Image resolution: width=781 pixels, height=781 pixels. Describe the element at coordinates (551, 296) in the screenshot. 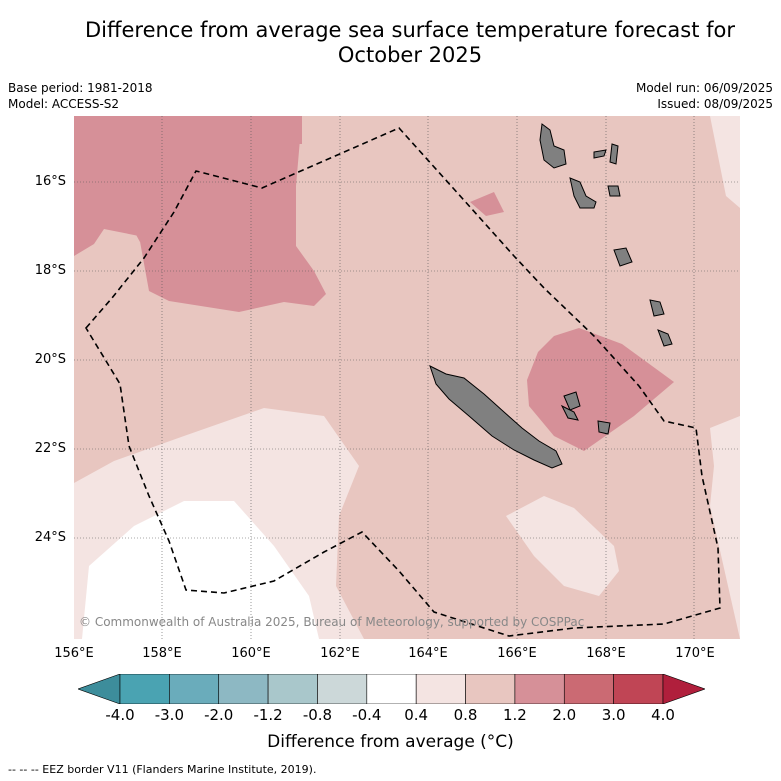

I see `land-masses` at that location.